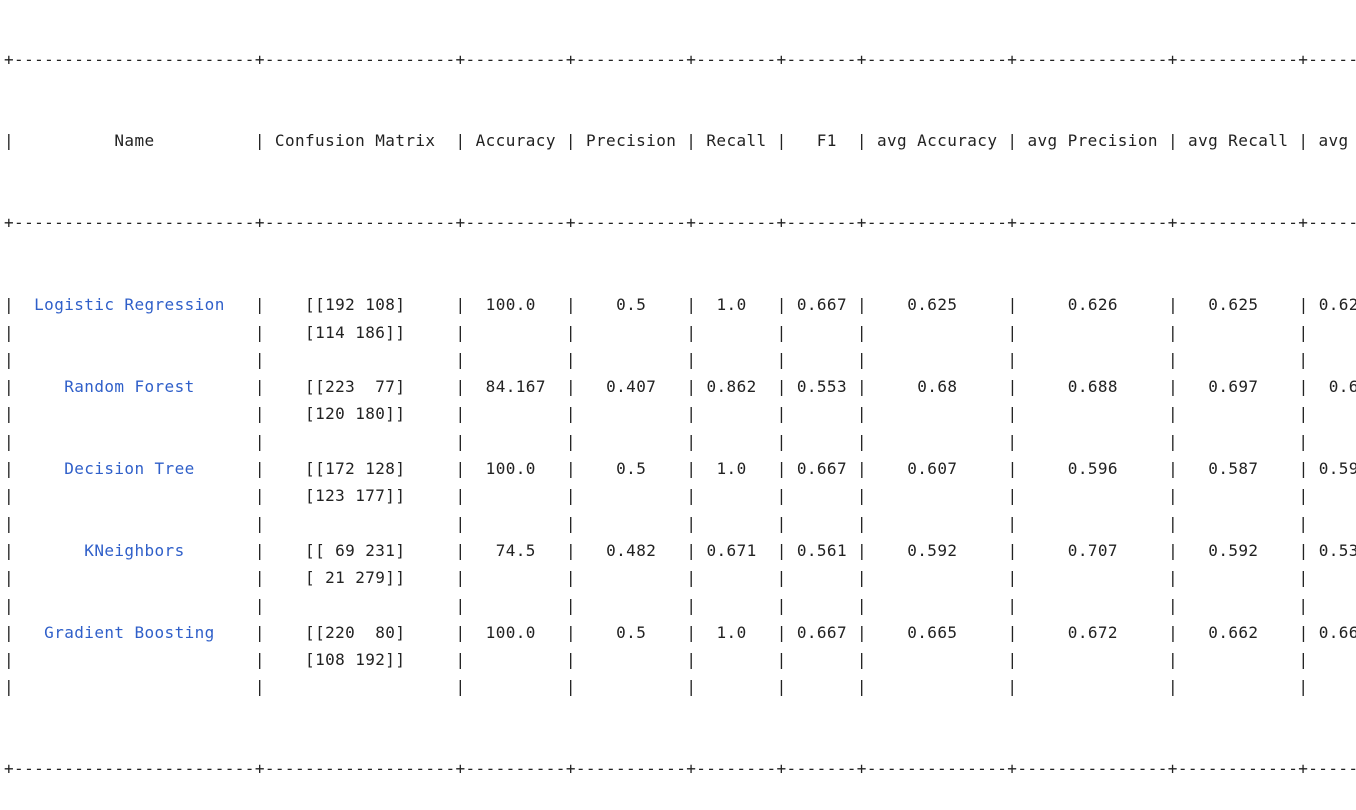 This screenshot has width=1356, height=810. Describe the element at coordinates (355, 141) in the screenshot. I see `header-confusion-matrix: Confusion Matrix` at that location.